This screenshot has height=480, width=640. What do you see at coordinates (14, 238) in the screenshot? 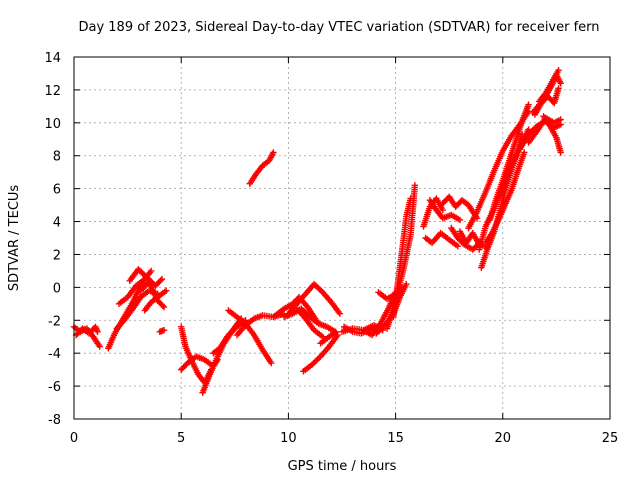
I see `y-axis-title: SDTVAR / TECUs` at bounding box center [14, 238].